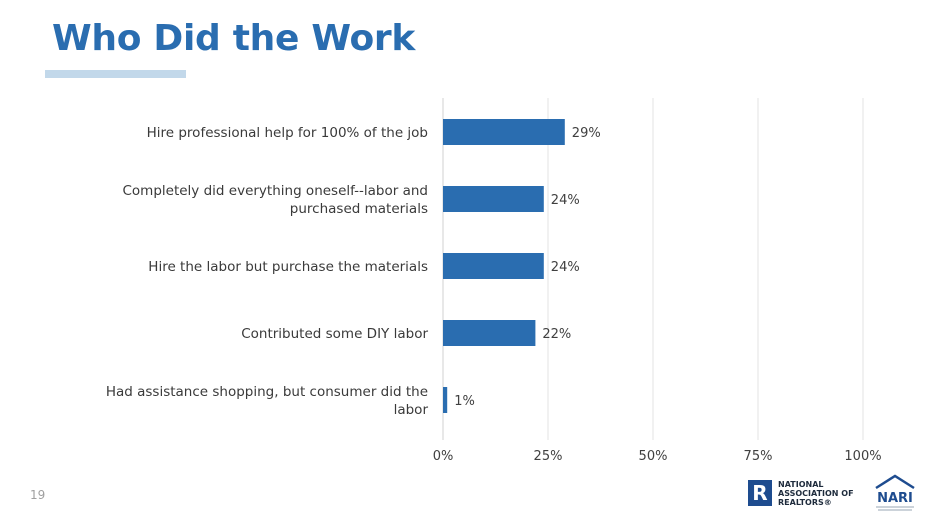 The height and width of the screenshot is (519, 936). What do you see at coordinates (653, 456) in the screenshot?
I see `x-tick-label: 50%` at bounding box center [653, 456].